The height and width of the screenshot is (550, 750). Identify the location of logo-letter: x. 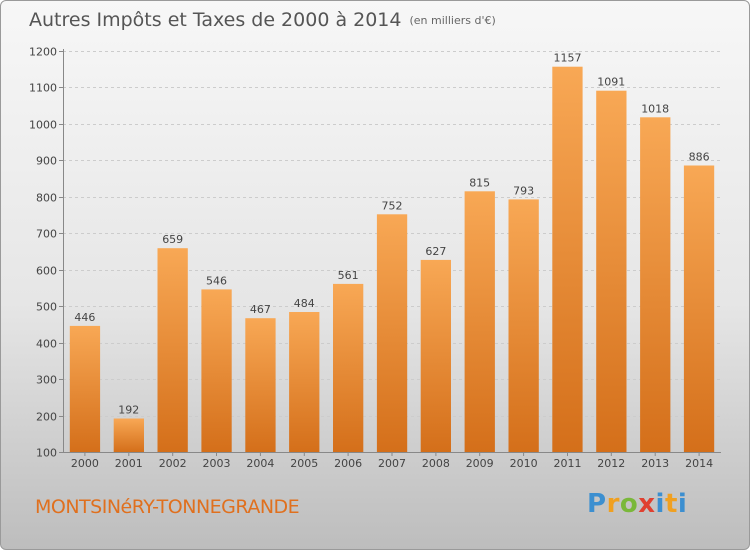
(647, 504).